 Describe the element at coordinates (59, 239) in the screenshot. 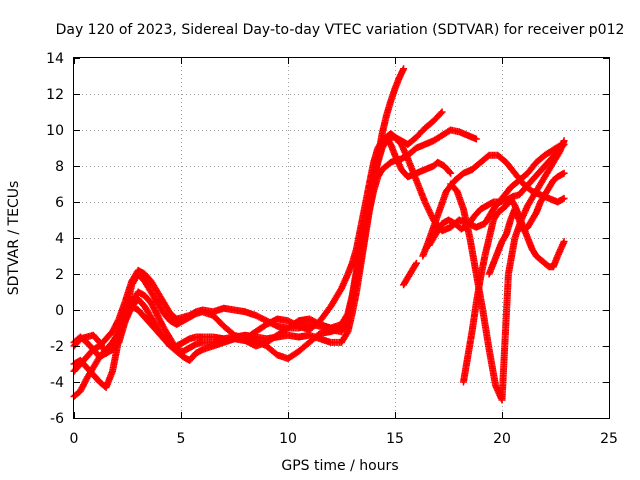

I see `y-tick-label: 4` at that location.